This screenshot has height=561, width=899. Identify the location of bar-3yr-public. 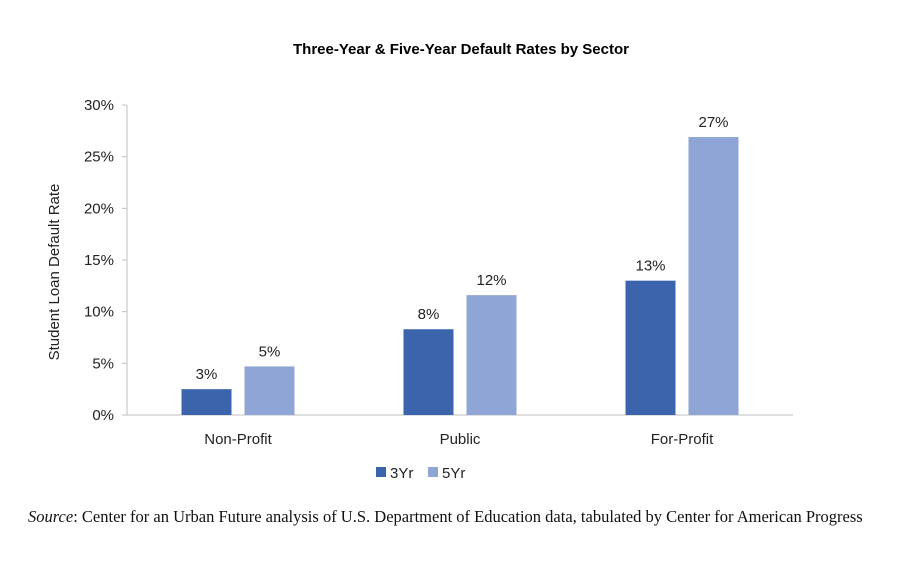
(428, 372).